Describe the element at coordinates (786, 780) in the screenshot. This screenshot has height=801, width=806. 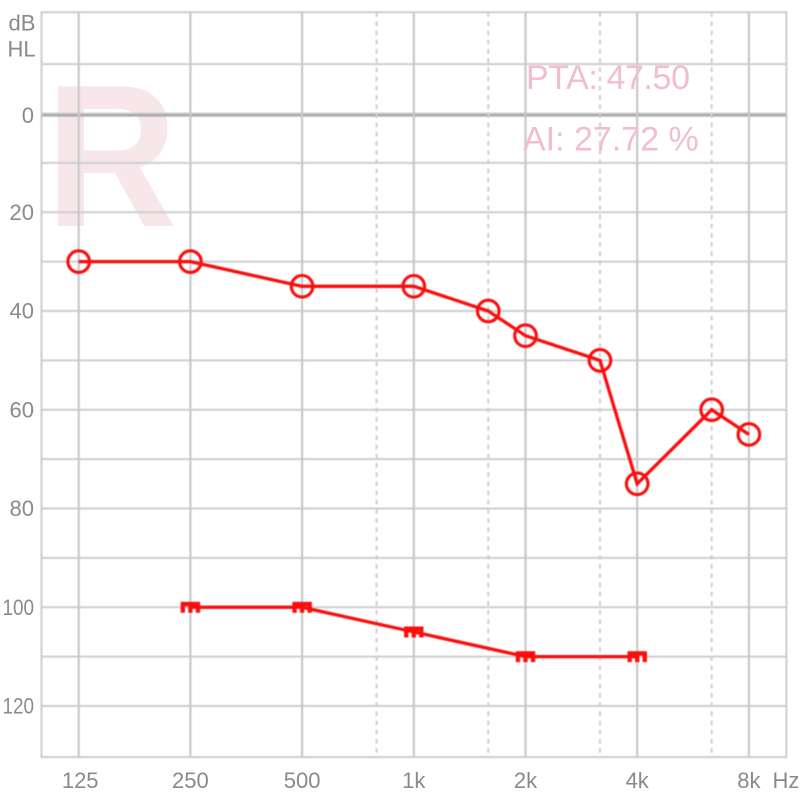
I see `svg-text: Hz` at that location.